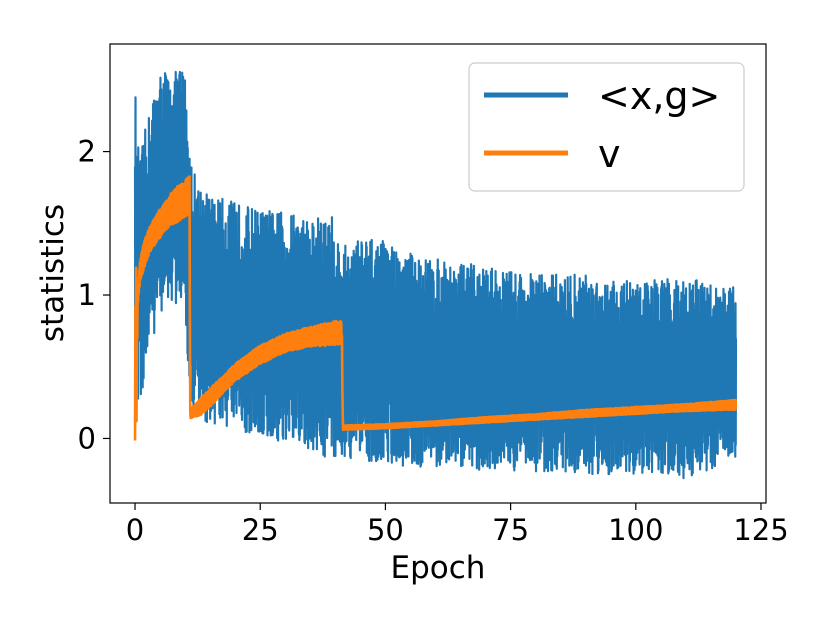  What do you see at coordinates (87, 438) in the screenshot?
I see `y-tick-label: 0` at bounding box center [87, 438].